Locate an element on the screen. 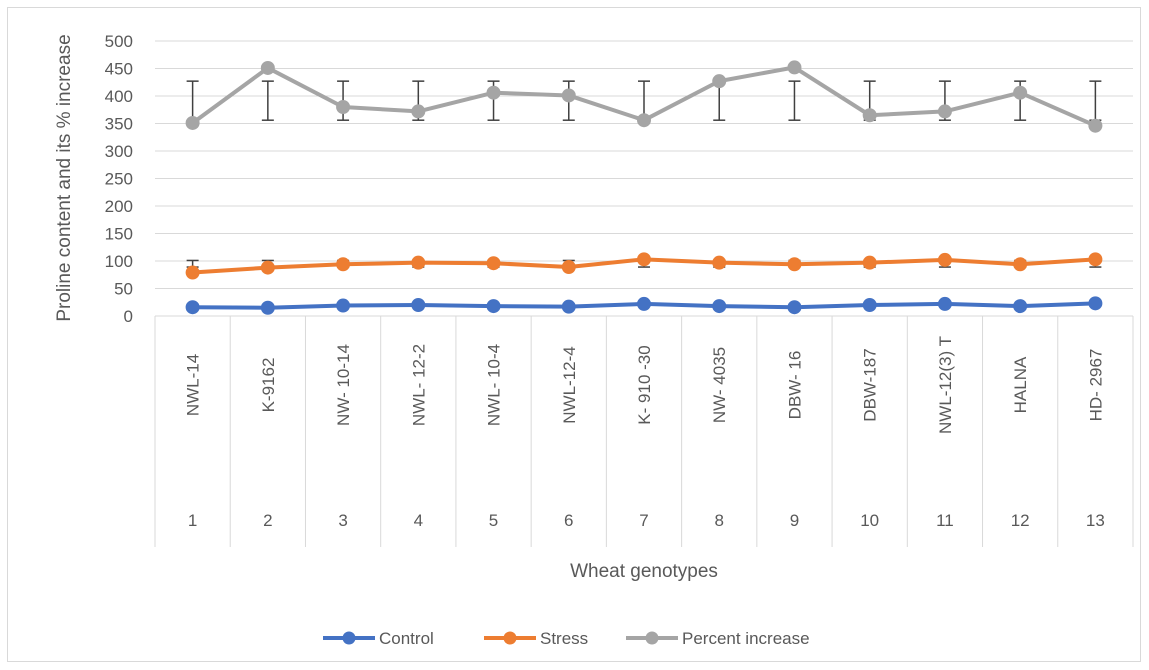  legend-label-control: Control is located at coordinates (406, 638).